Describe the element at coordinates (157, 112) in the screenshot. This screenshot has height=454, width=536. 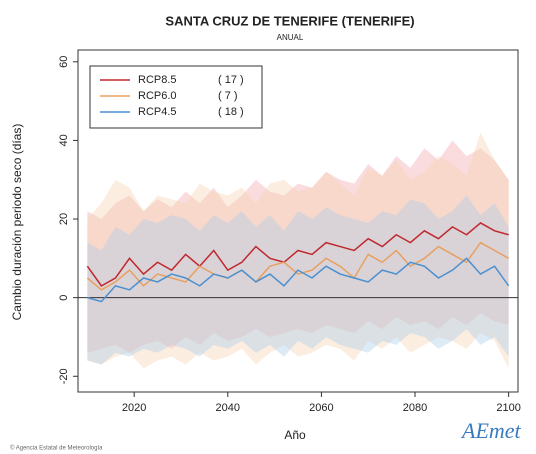
I see `legend-label: RCP4.5` at that location.